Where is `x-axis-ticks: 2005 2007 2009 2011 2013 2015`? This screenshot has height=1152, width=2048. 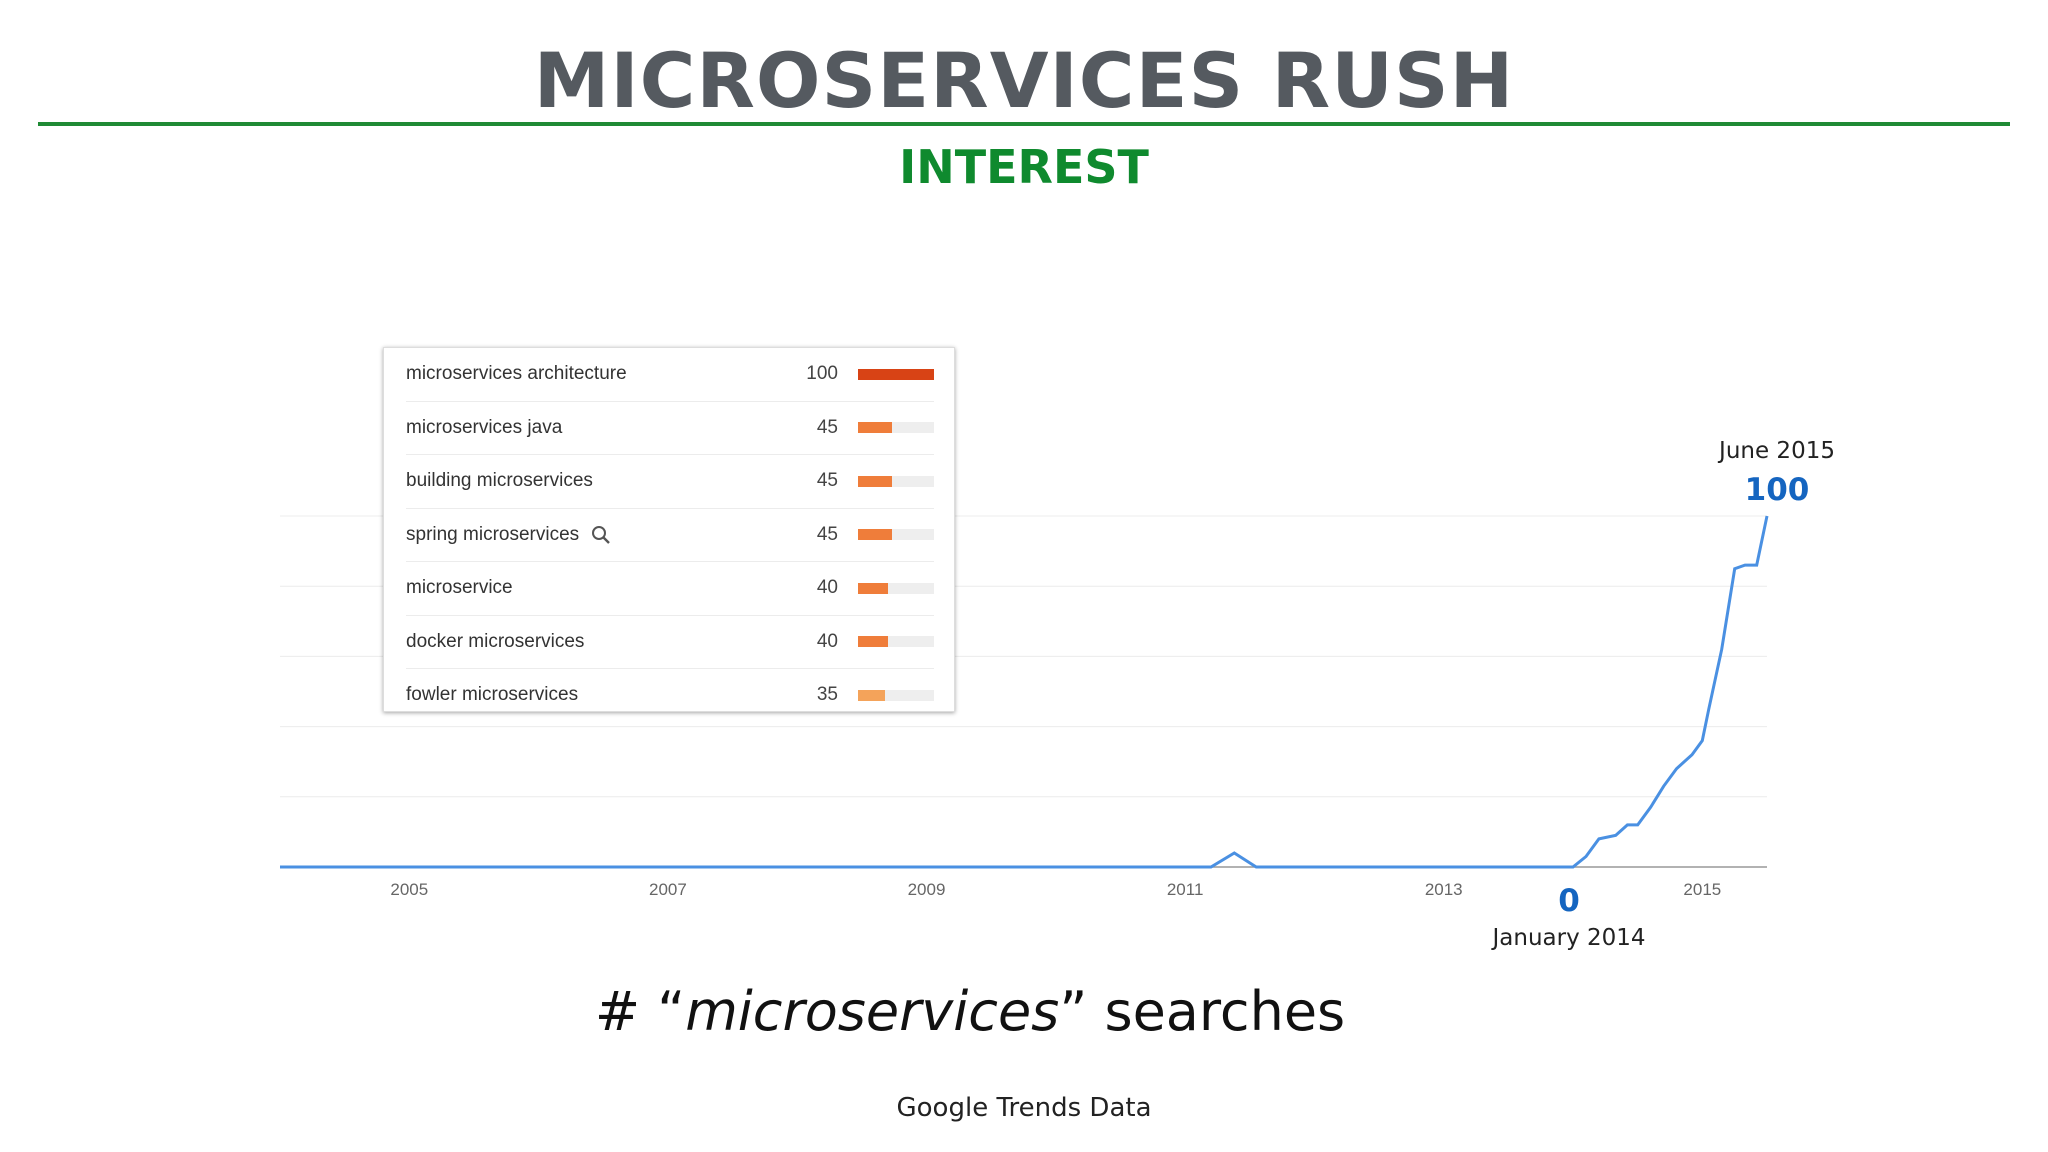 x-axis-ticks: 2005 2007 2009 2011 2013 2015 is located at coordinates (1055, 889).